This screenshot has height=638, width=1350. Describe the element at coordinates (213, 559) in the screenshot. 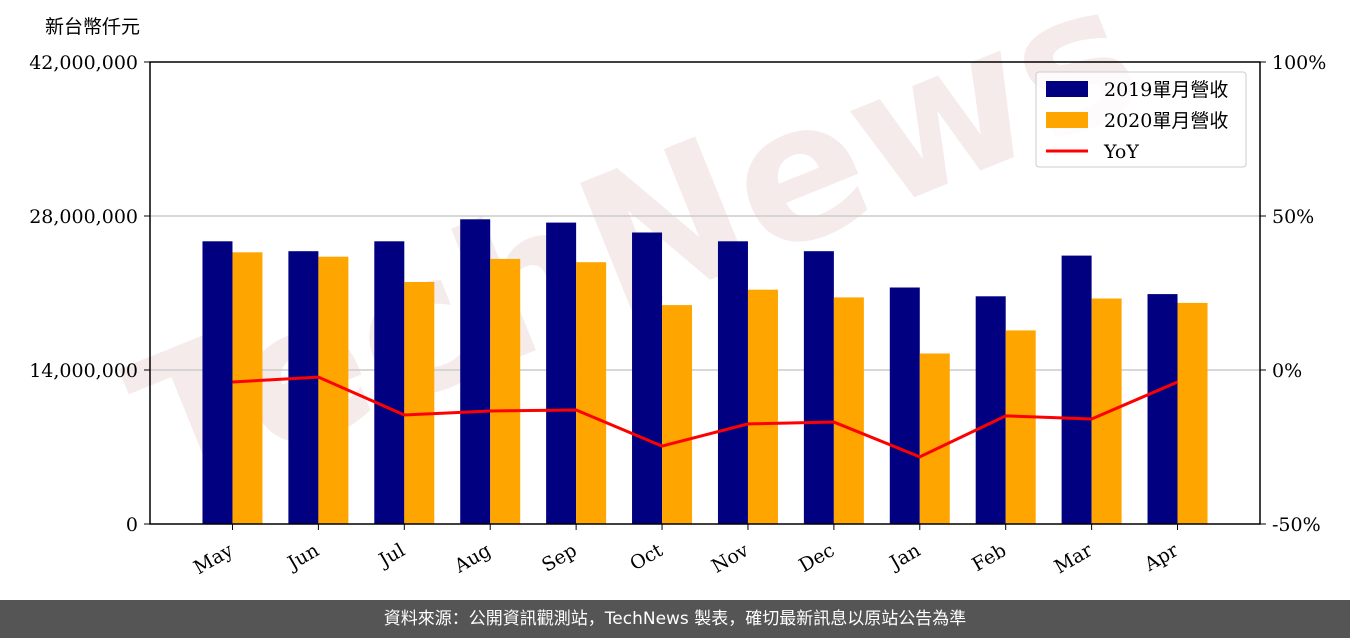

I see `x-tick-label: May` at that location.